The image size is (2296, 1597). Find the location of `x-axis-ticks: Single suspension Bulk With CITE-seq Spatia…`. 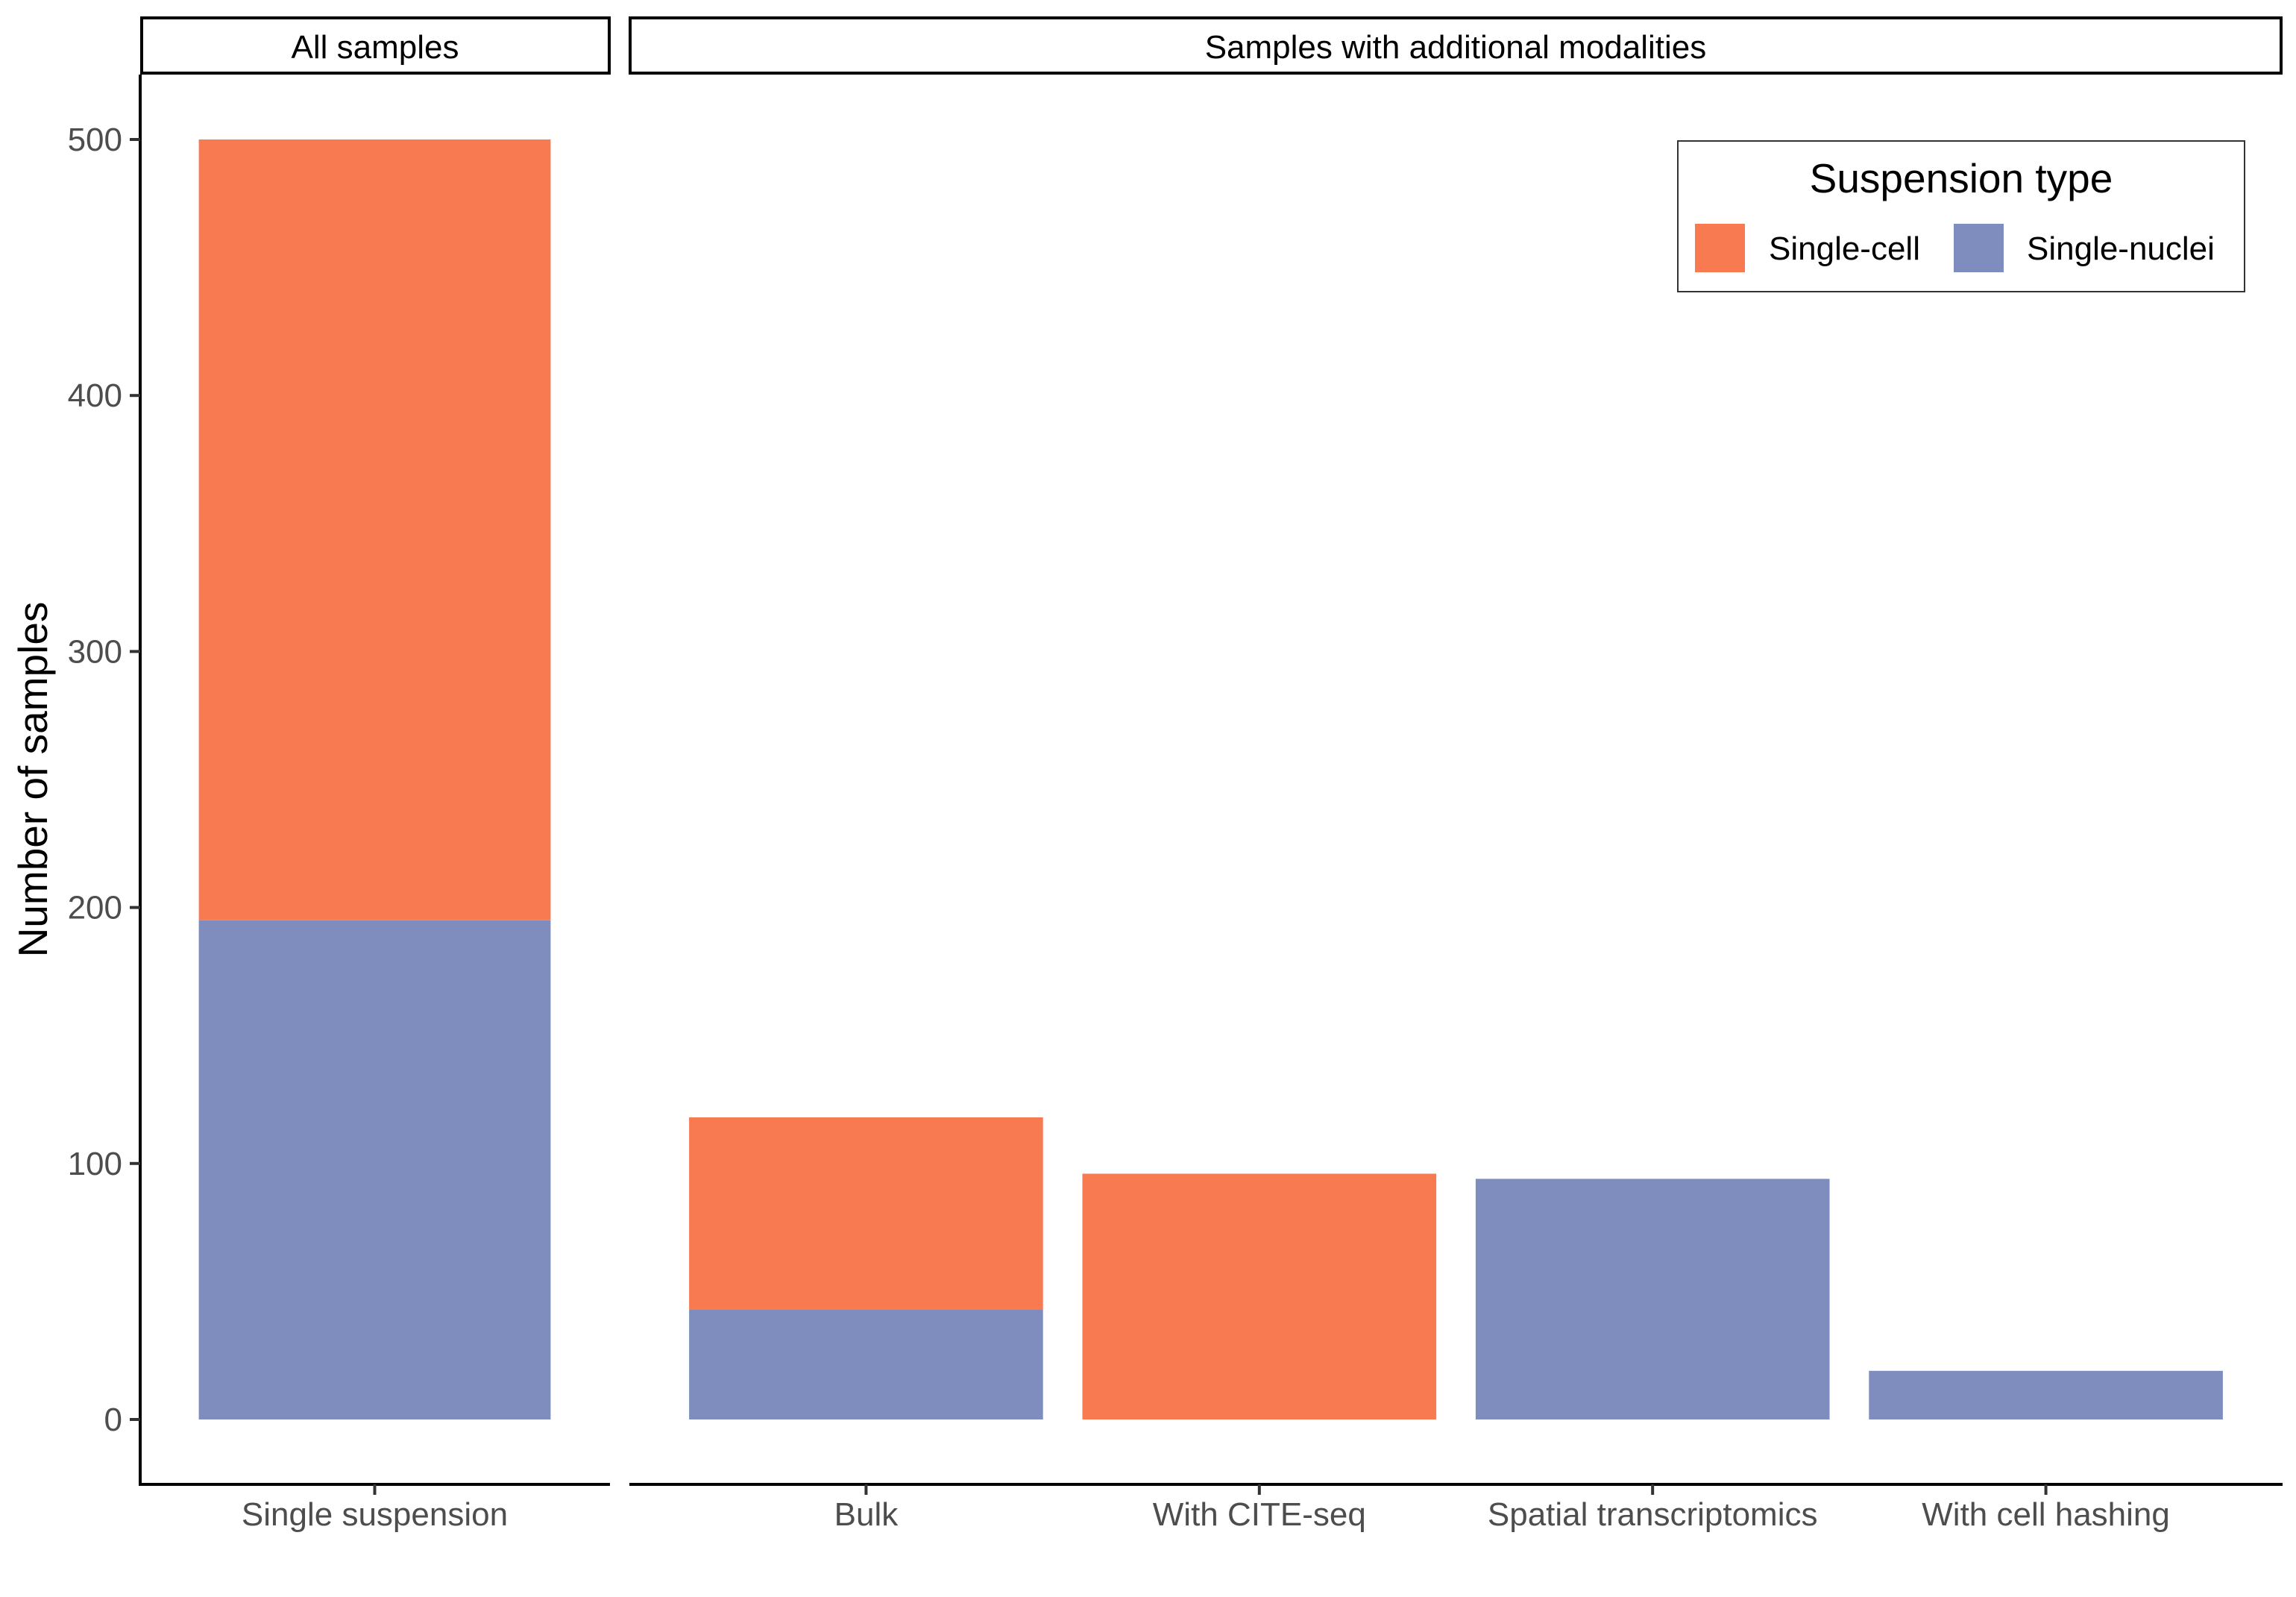

x-axis-ticks: Single suspension Bulk With CITE-seq Spatia… is located at coordinates (1206, 1509).